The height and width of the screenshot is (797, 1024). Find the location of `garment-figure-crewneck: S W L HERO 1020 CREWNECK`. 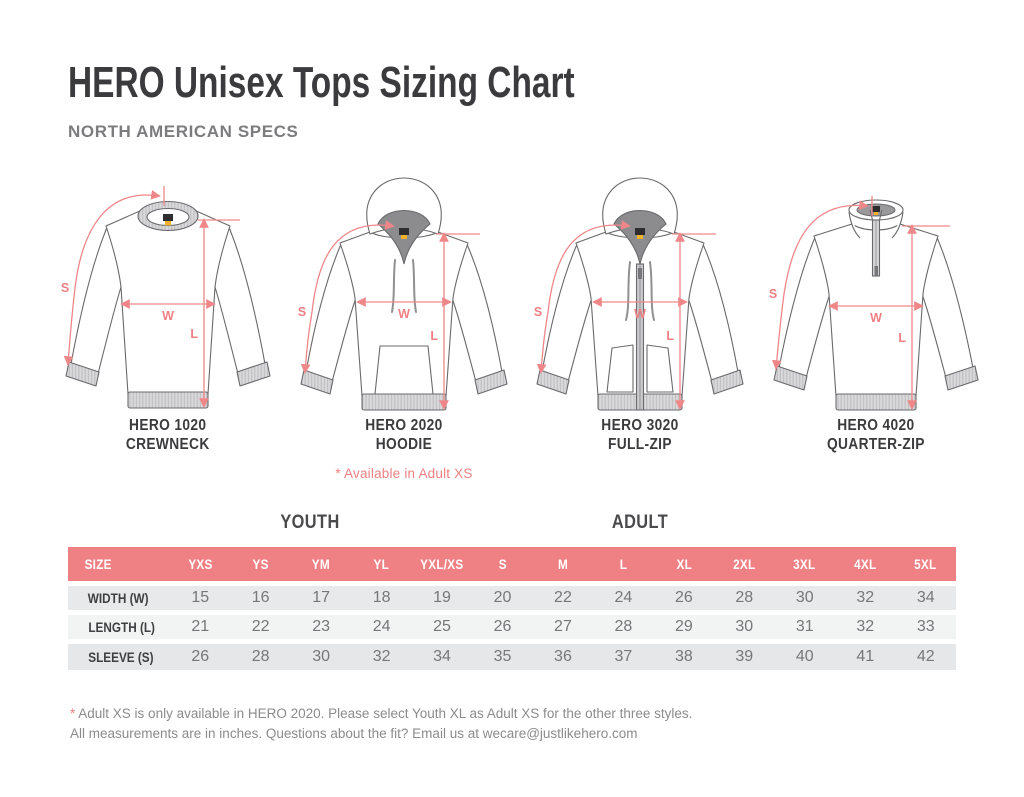

garment-figure-crewneck: S W L HERO 1020 CREWNECK is located at coordinates (168, 325).